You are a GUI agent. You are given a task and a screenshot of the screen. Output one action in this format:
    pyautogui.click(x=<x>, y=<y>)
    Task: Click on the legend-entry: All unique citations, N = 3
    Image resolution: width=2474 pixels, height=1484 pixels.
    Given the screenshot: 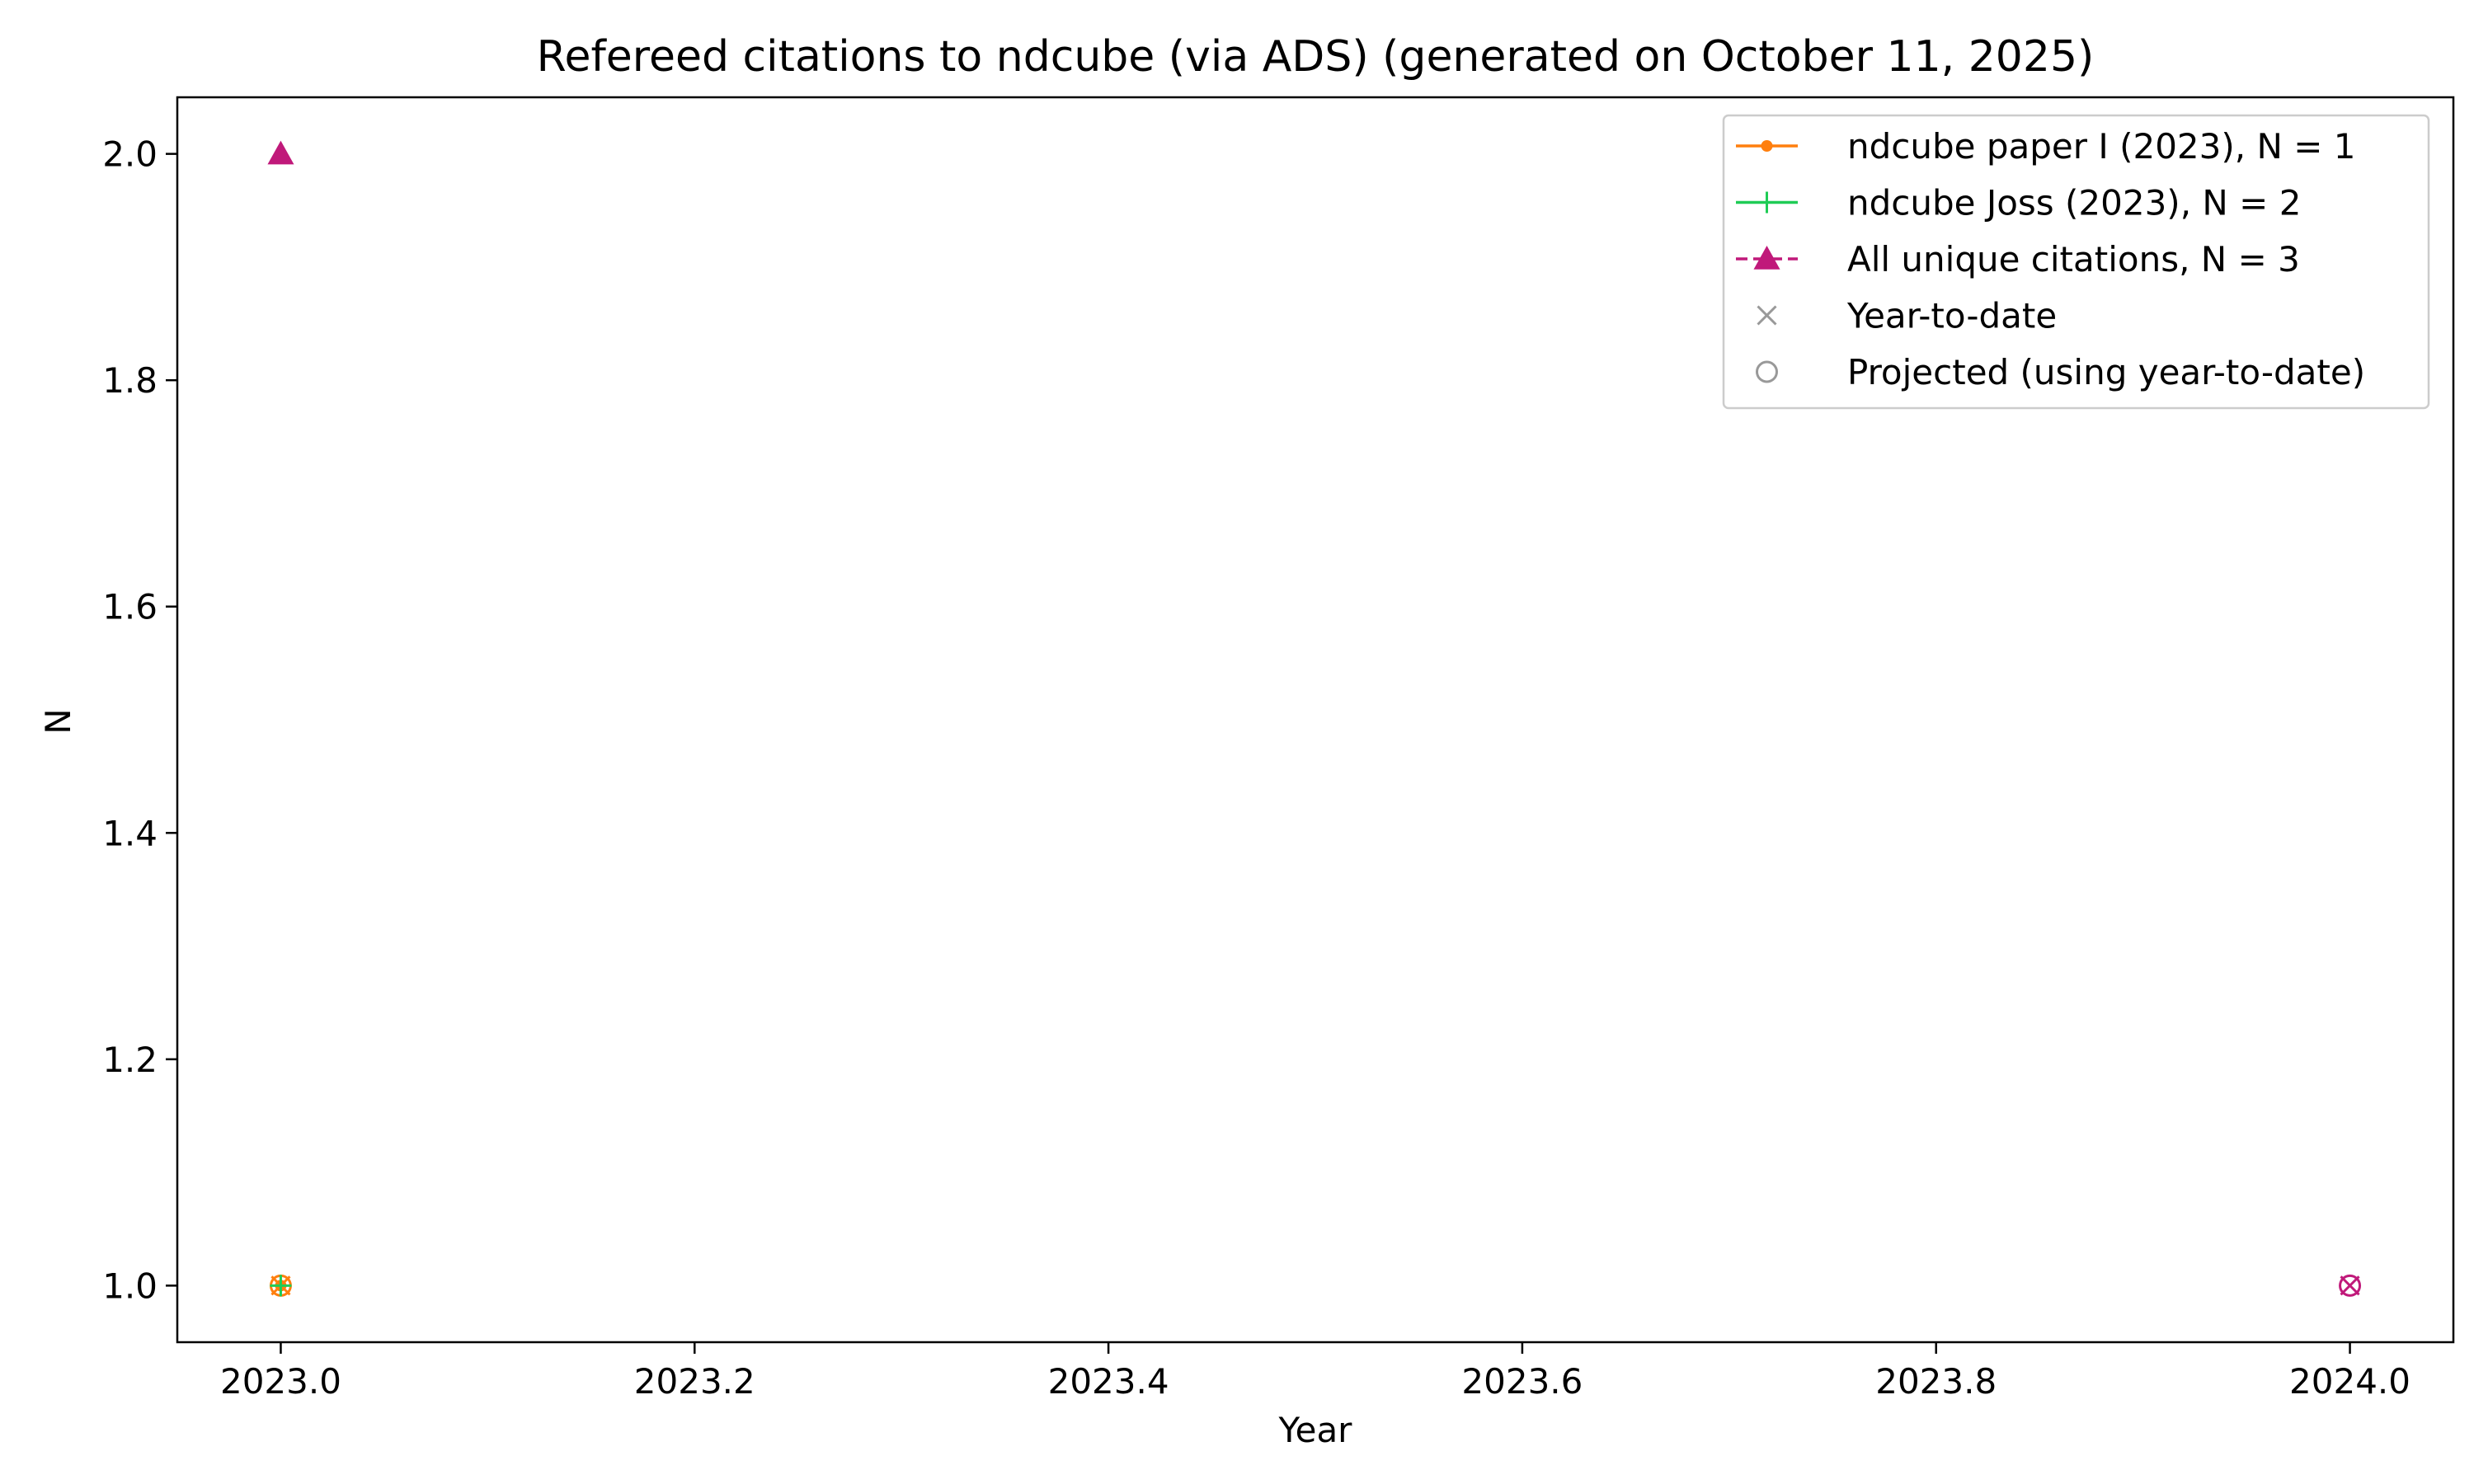 What is the action you would take?
    pyautogui.click(x=2018, y=259)
    